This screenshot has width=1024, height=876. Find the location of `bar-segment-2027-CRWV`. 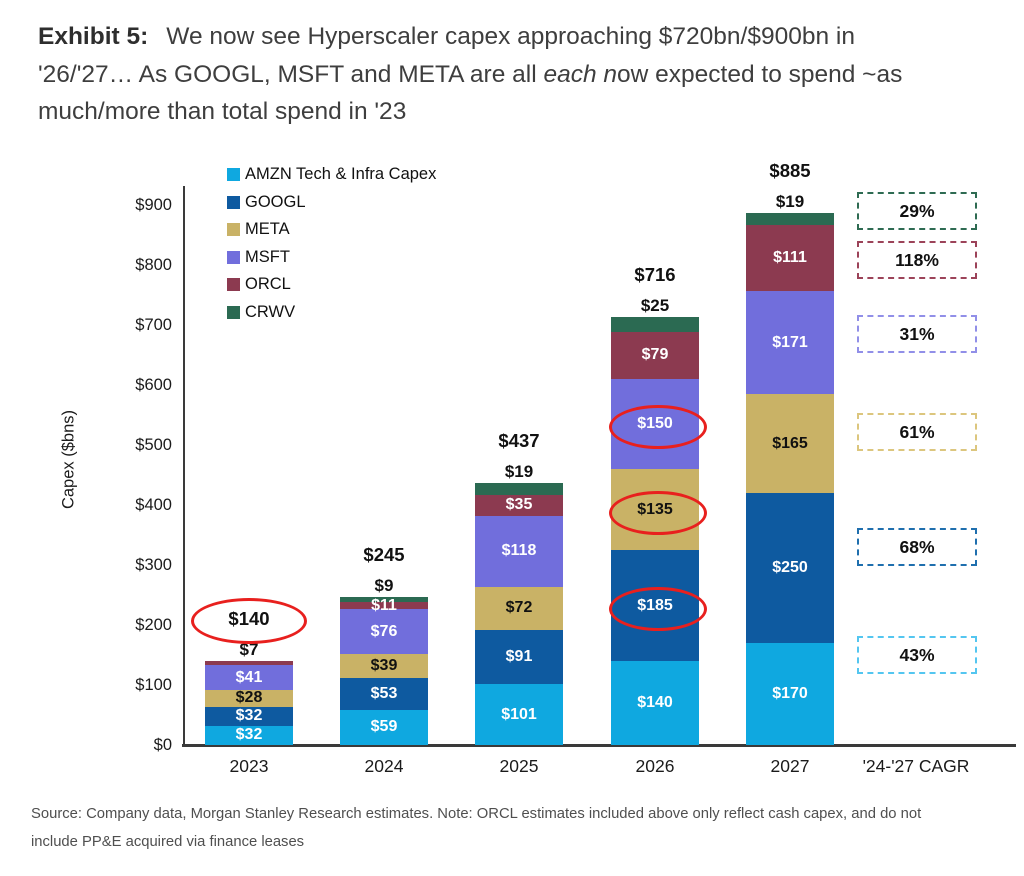

bar-segment-2027-CRWV is located at coordinates (790, 219).